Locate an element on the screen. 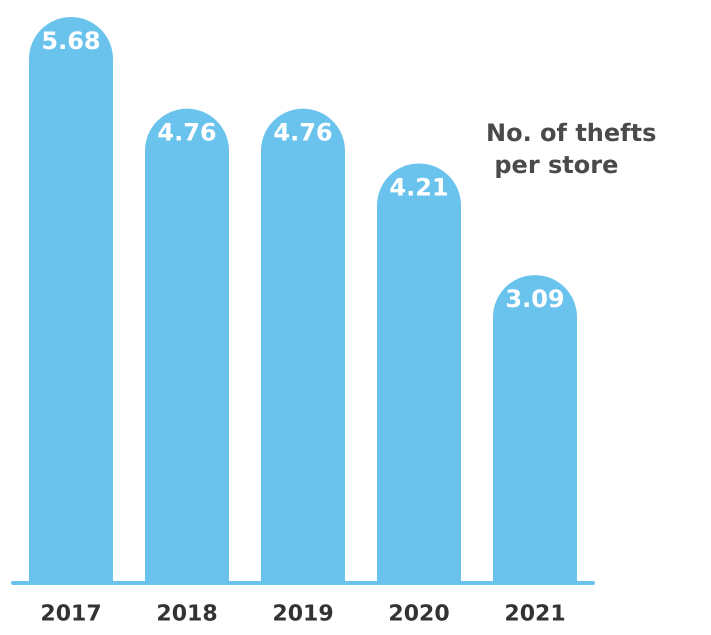 The width and height of the screenshot is (711, 635). x-tick-label: 2020 is located at coordinates (419, 614).